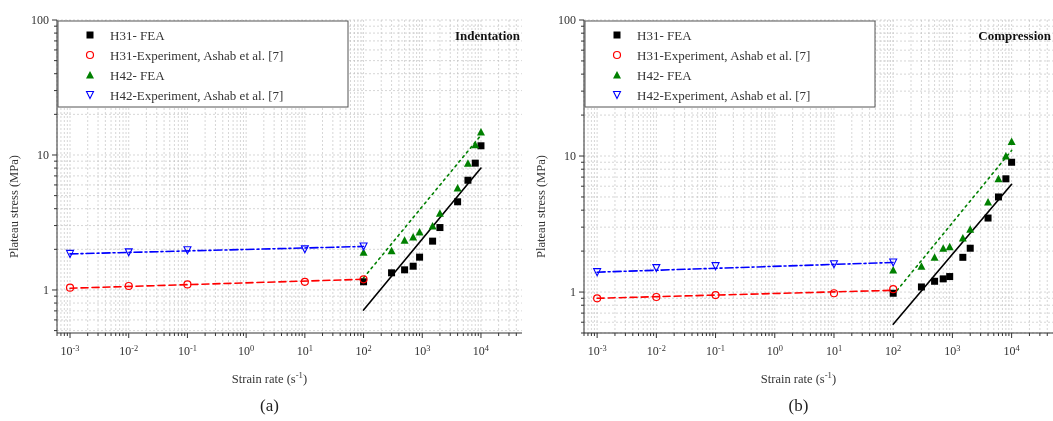  What do you see at coordinates (798, 405) in the screenshot?
I see `text: (b)` at bounding box center [798, 405].